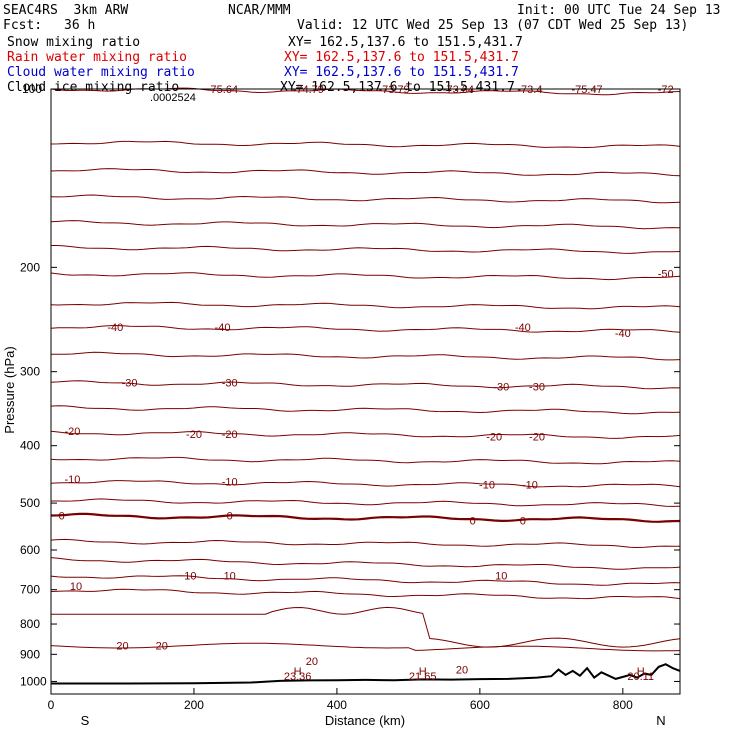 This screenshot has height=740, width=740. What do you see at coordinates (365, 720) in the screenshot?
I see `x-axis-title: Distance (km)` at bounding box center [365, 720].